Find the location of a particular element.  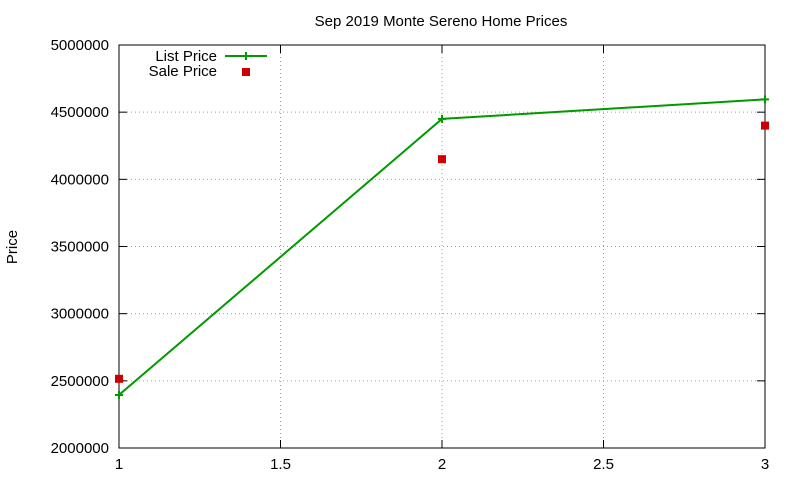

x-tick-labels: 1 1.5 2 2.5 3 is located at coordinates (442, 464).